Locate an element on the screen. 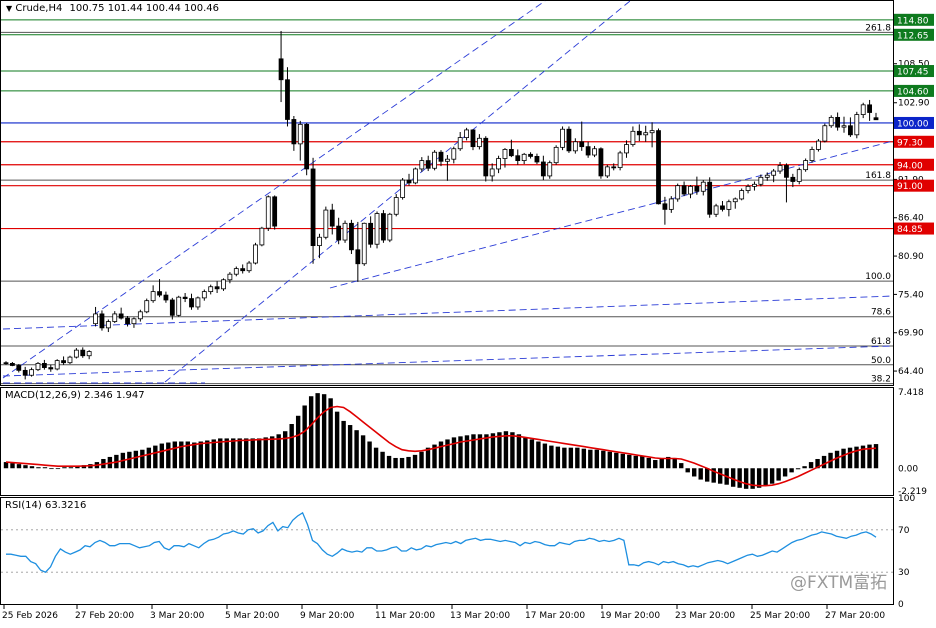 This screenshot has width=936, height=628. price-badge-label: 100.00 is located at coordinates (913, 124).